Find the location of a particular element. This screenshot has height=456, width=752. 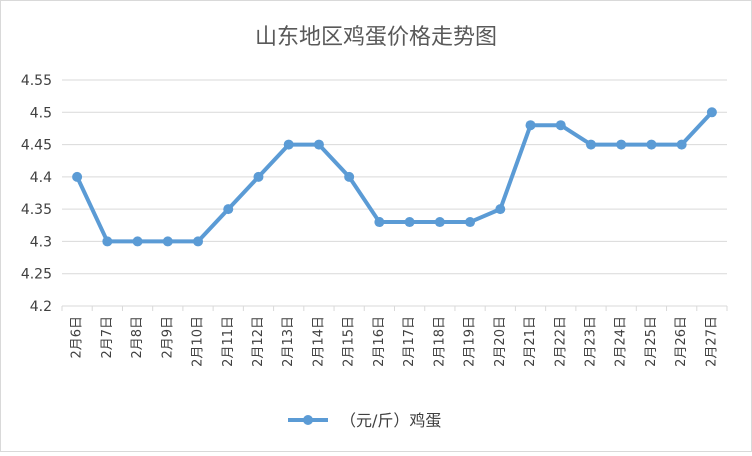

x-tick-label: 2月22日 is located at coordinates (560, 341).